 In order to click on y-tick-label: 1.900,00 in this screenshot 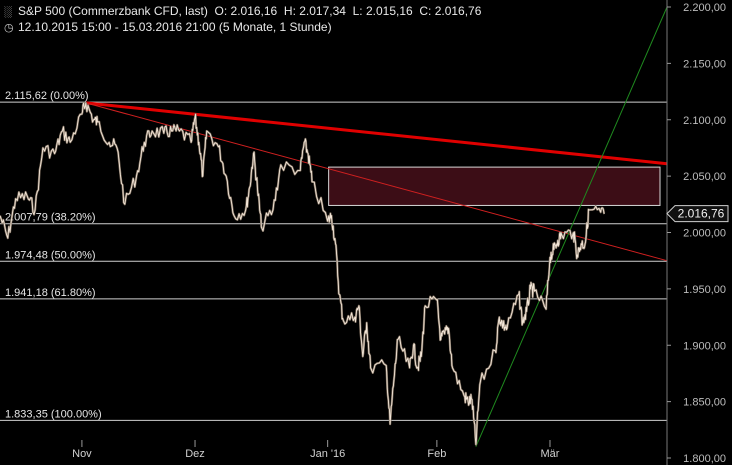, I will do `click(704, 346)`.